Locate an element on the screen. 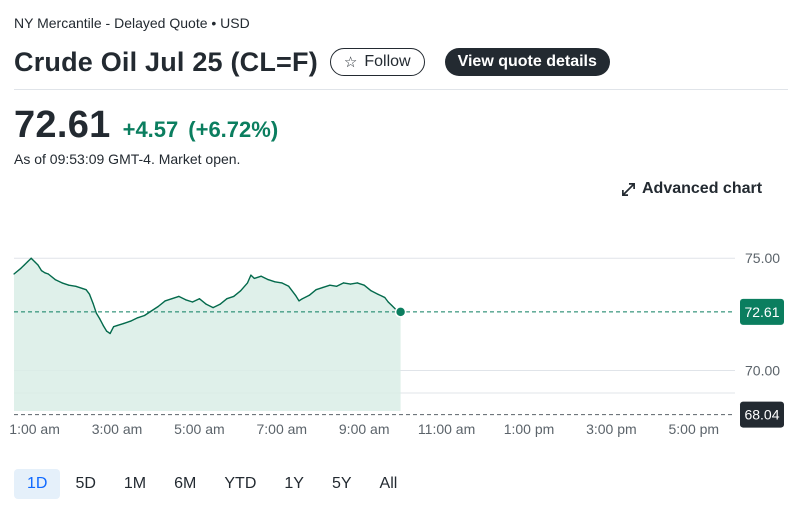  view-quote-details-label: View quote details is located at coordinates (527, 61).